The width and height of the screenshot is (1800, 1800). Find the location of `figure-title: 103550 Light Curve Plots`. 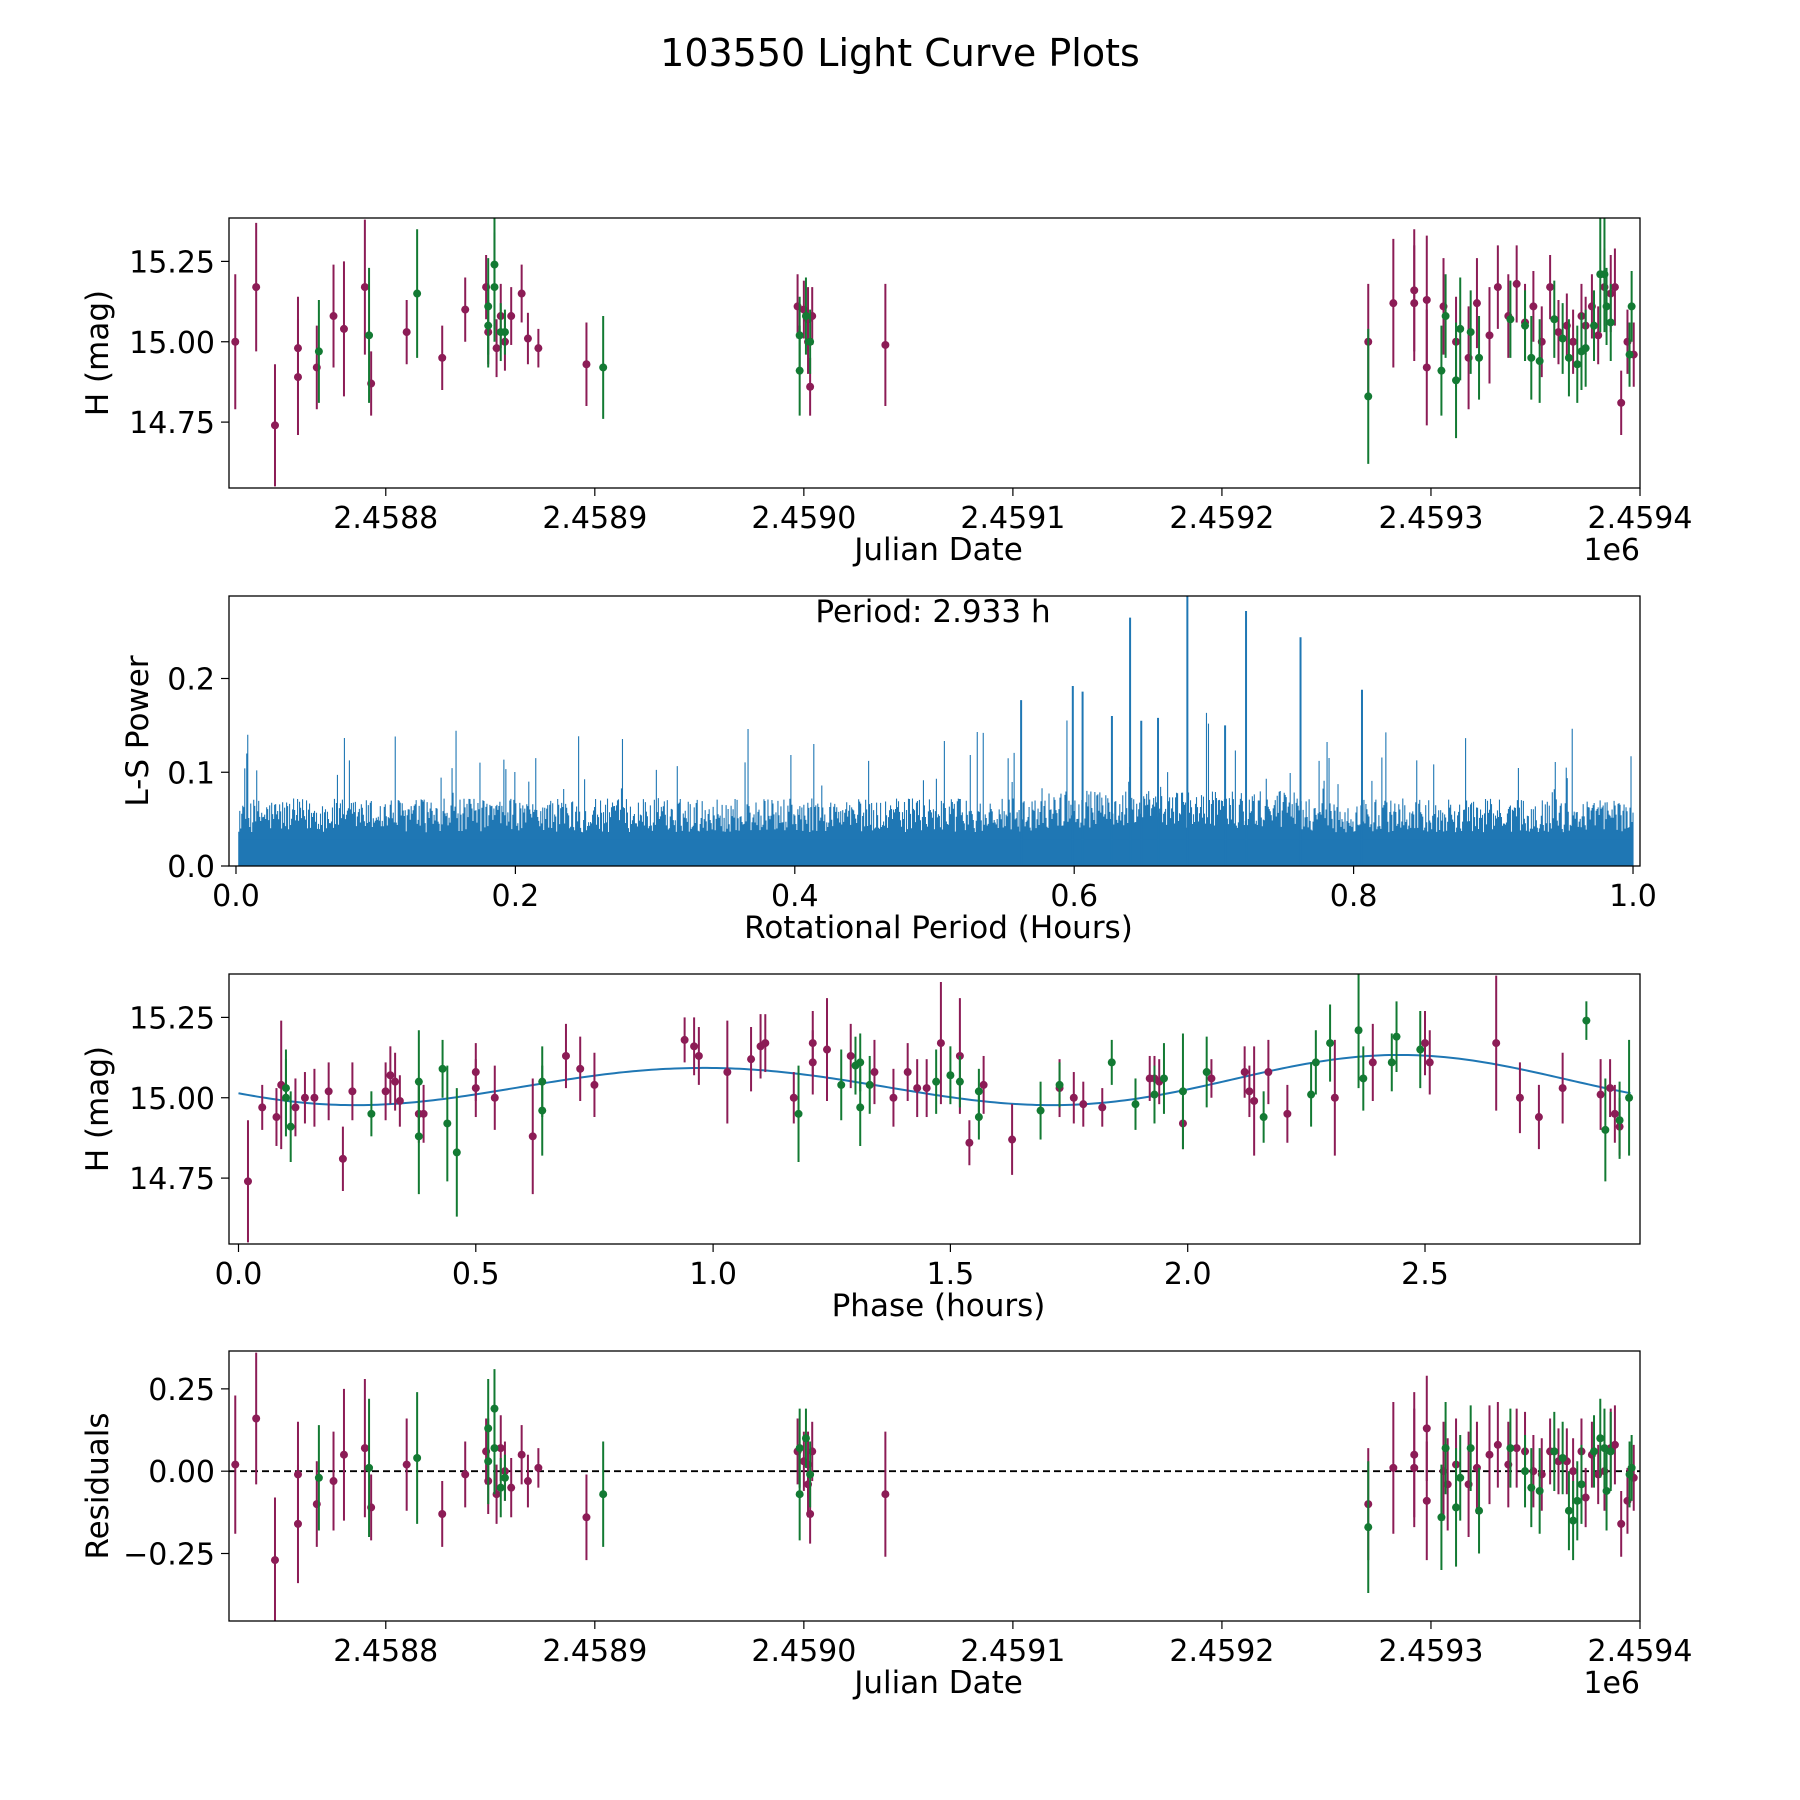

figure-title: 103550 Light Curve Plots is located at coordinates (900, 53).